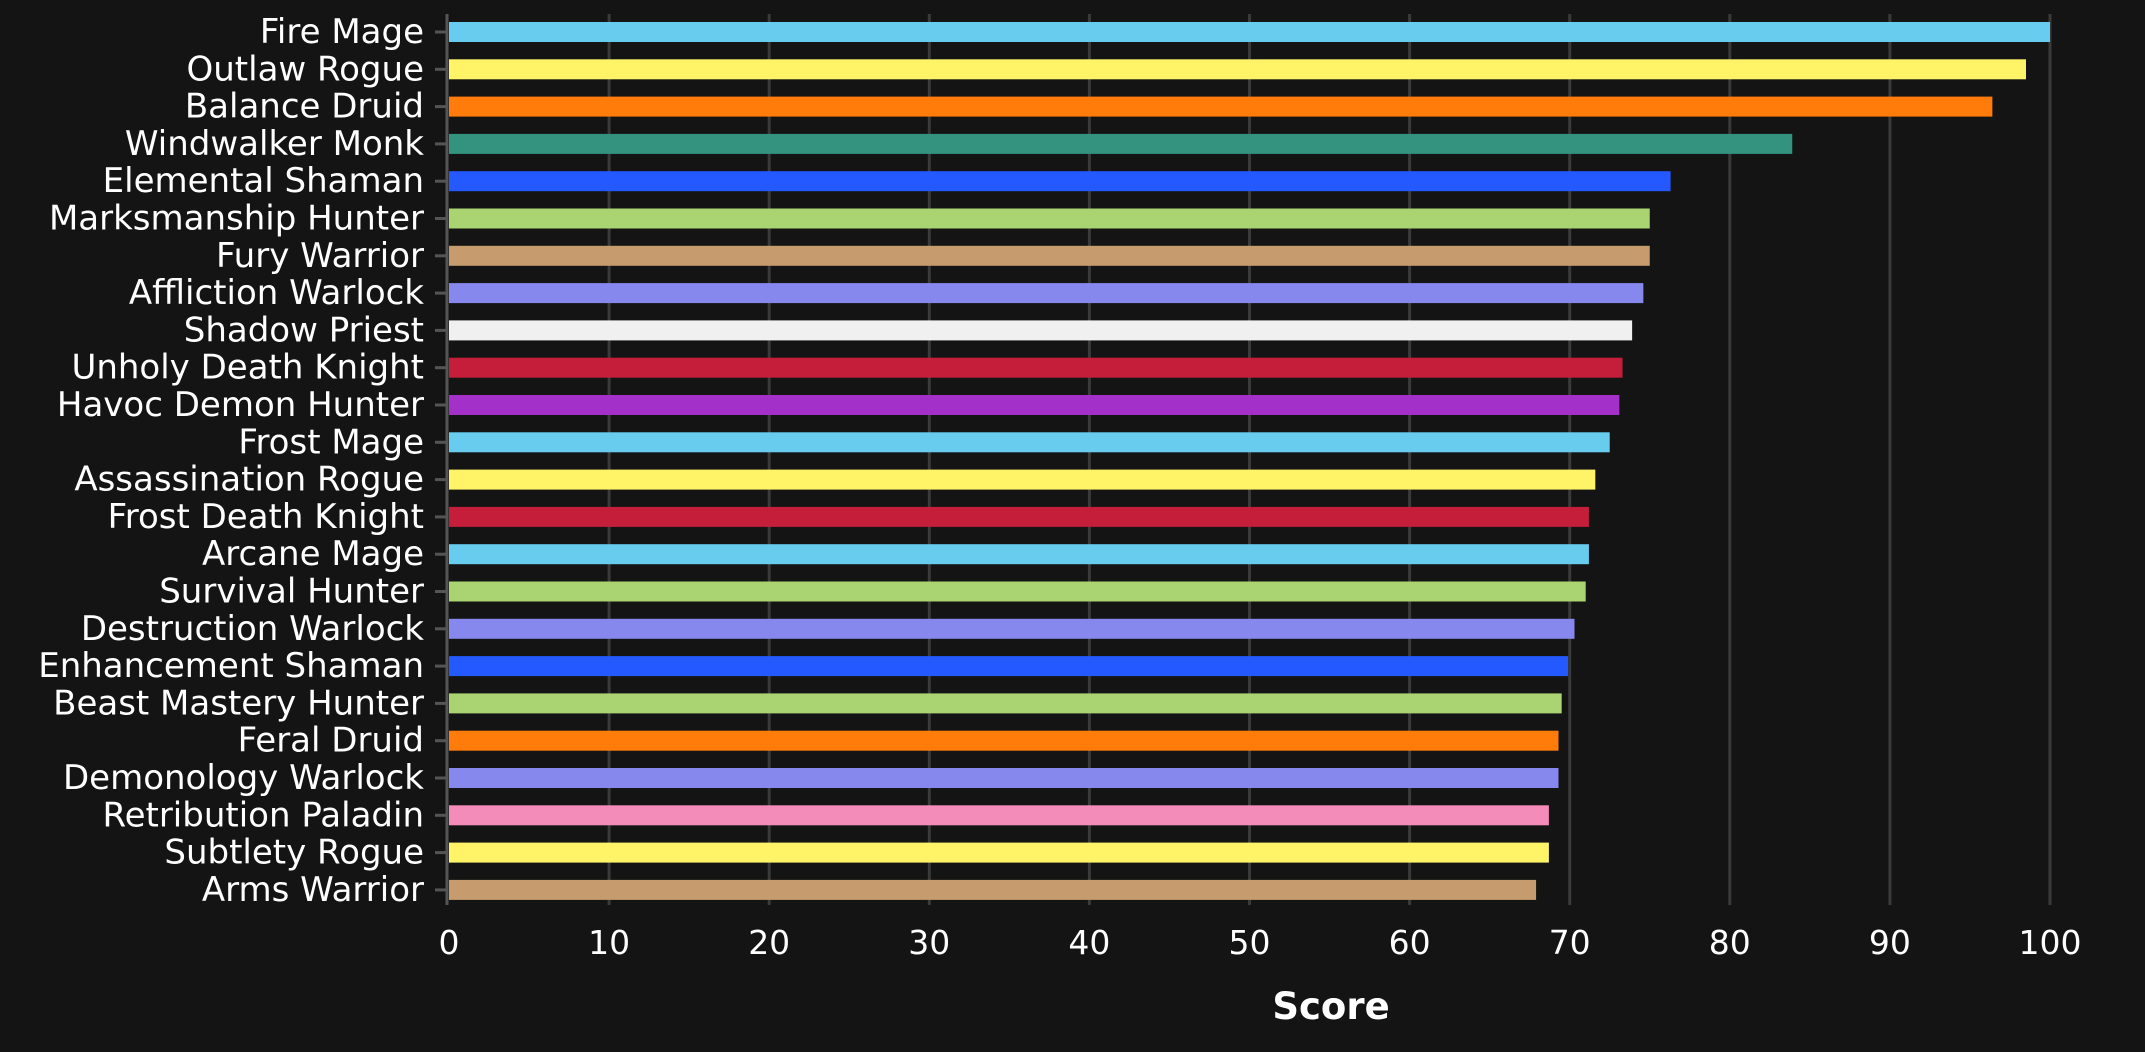 This screenshot has height=1052, width=2145. What do you see at coordinates (294, 853) in the screenshot?
I see `category-label: Subtlety Rogue` at bounding box center [294, 853].